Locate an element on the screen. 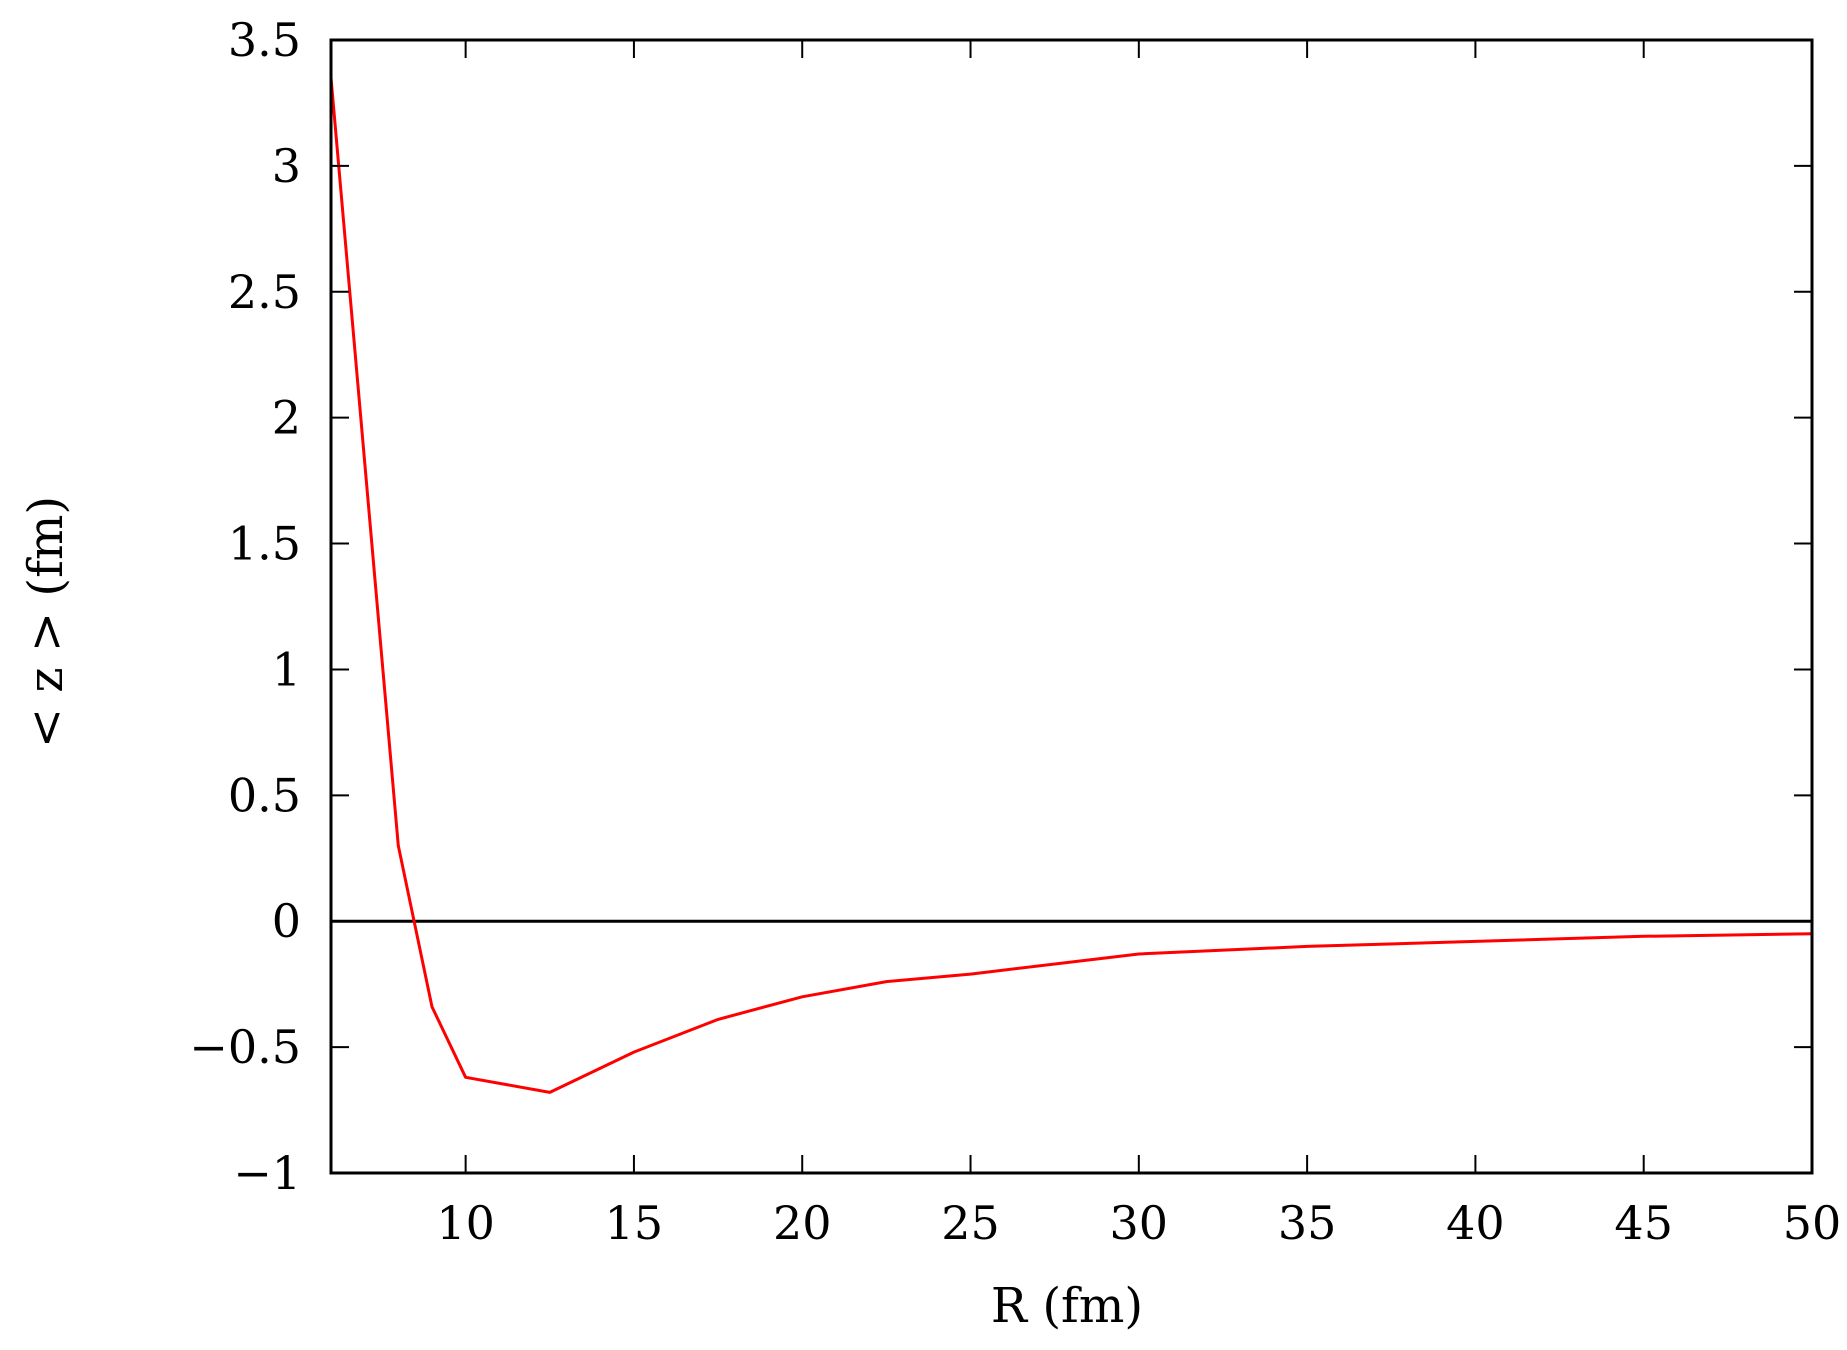  y-tick-label: −1 is located at coordinates (267, 1173).